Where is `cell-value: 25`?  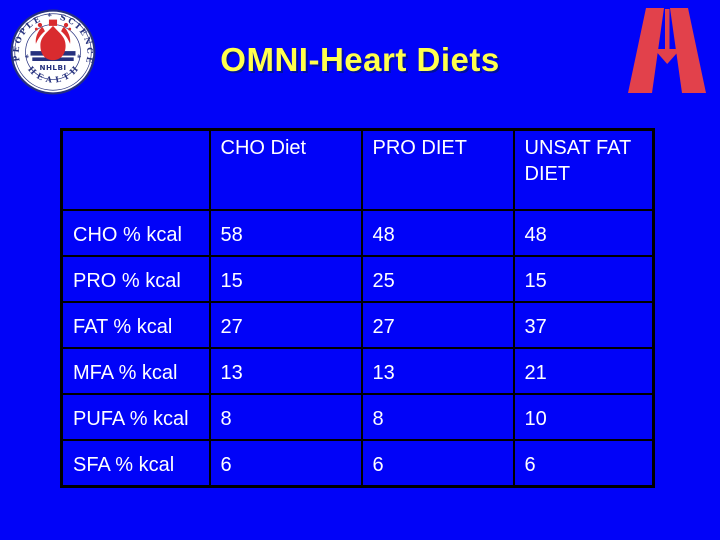 cell-value: 25 is located at coordinates (437, 279).